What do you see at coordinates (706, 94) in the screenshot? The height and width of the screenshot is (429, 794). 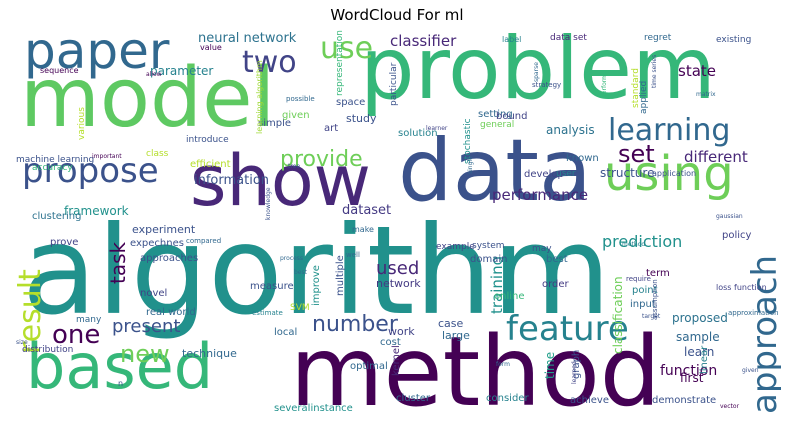 I see `cloud-word: matrix` at bounding box center [706, 94].